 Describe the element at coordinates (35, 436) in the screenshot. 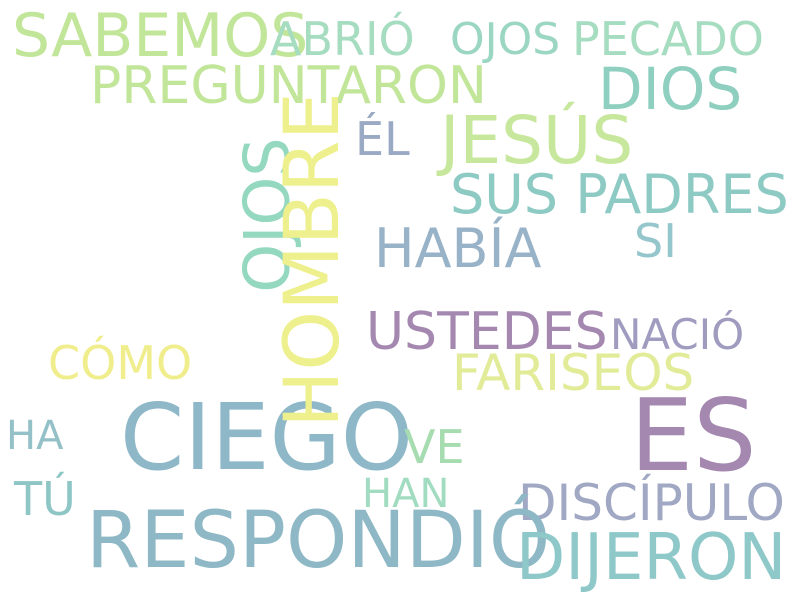

I see `word-ha: HA` at that location.